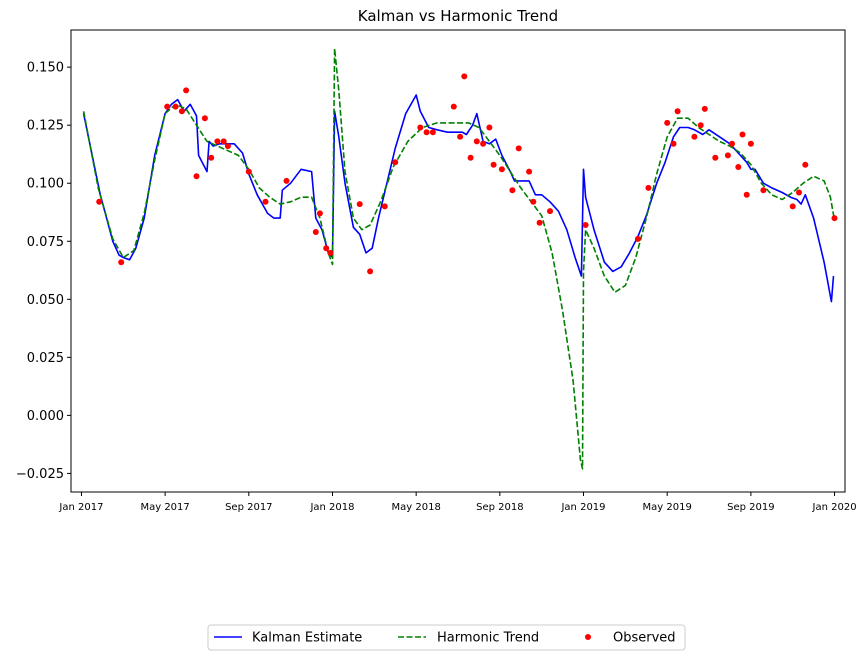  Describe the element at coordinates (750, 507) in the screenshot. I see `x-tick-label: Sep 2019` at that location.